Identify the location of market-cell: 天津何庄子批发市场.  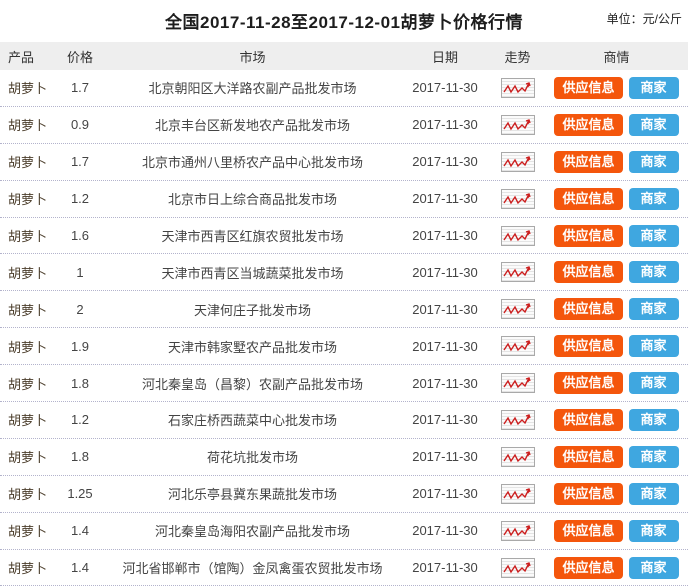
(252, 310).